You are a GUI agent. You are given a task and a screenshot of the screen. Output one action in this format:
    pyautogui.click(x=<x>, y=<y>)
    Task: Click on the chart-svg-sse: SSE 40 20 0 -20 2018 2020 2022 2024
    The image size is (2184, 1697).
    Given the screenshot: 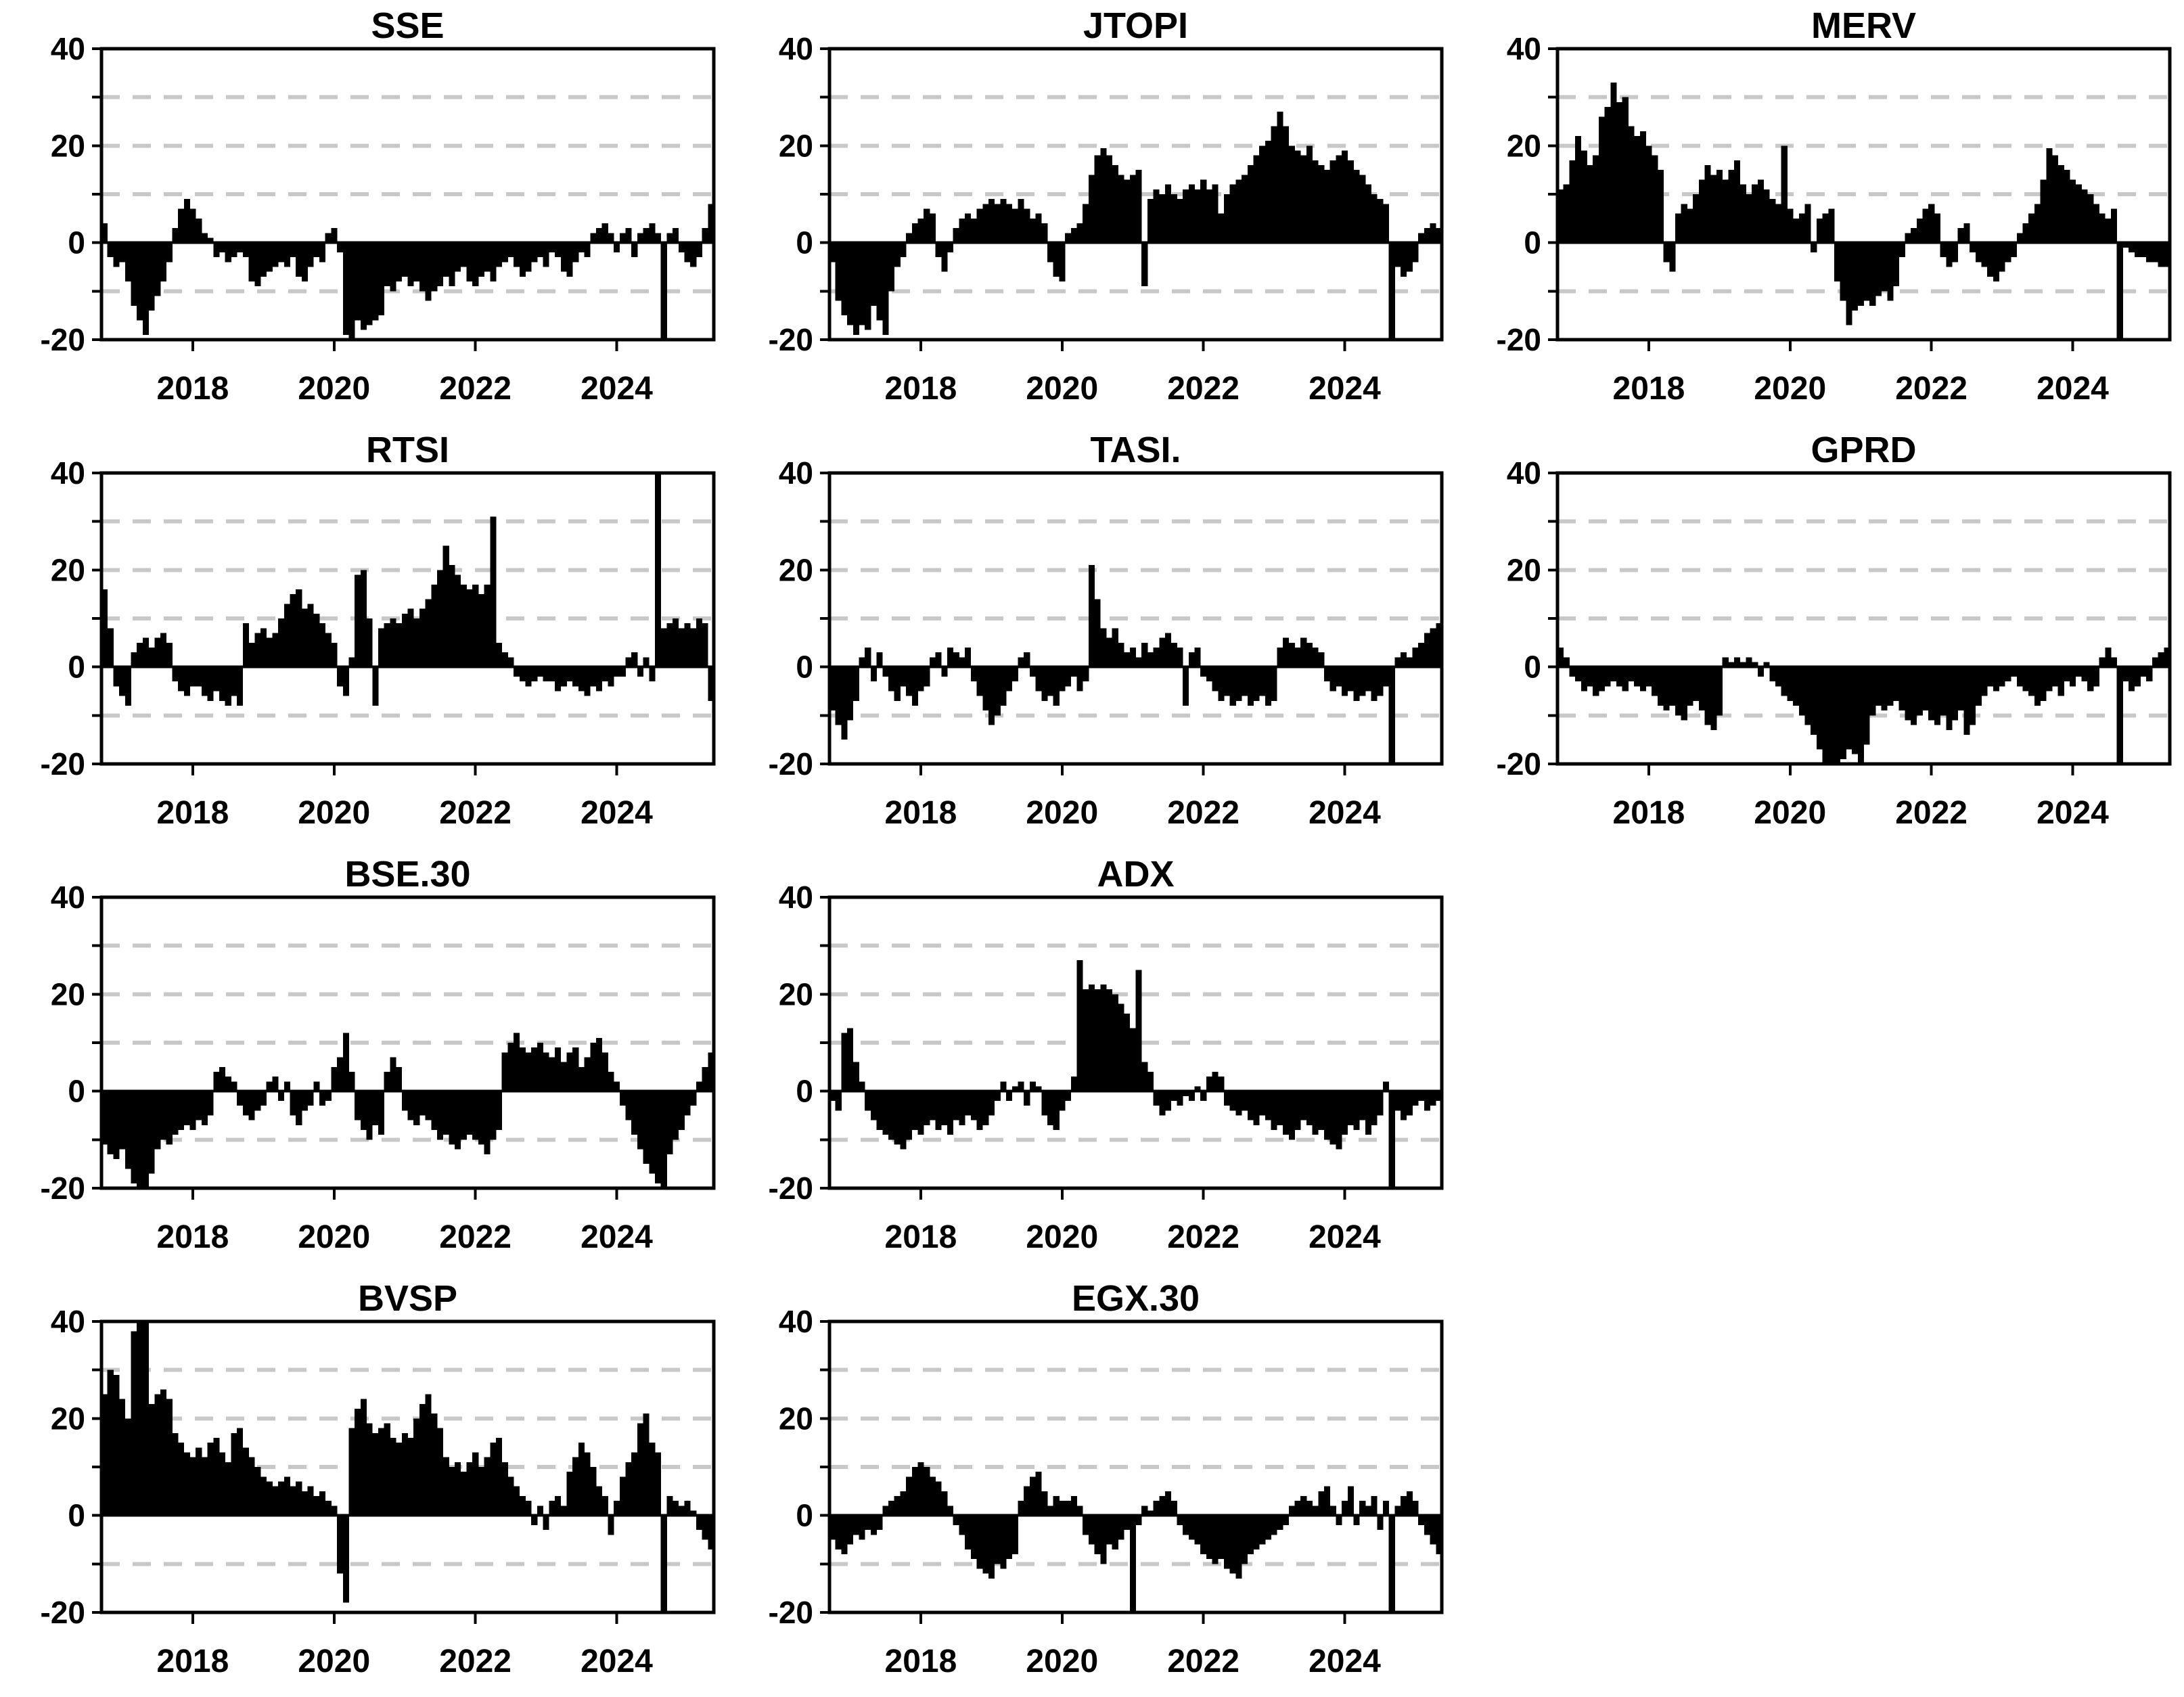 What is the action you would take?
    pyautogui.click(x=378, y=206)
    